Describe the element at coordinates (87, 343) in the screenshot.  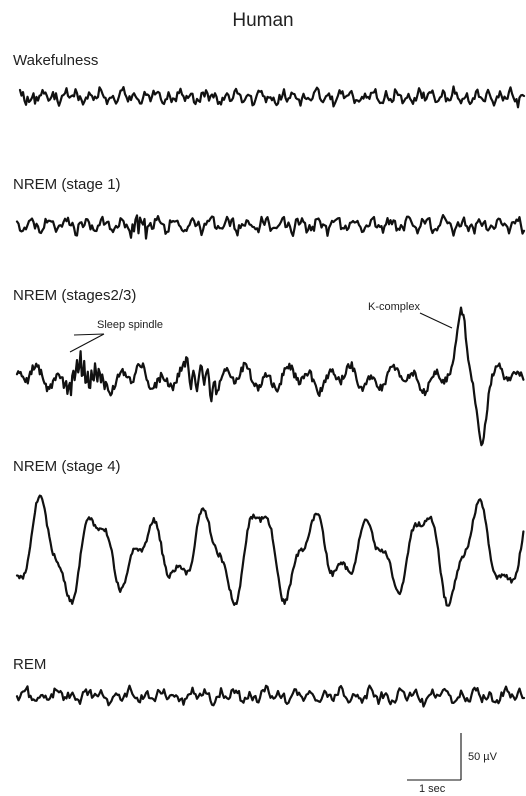
I see `sleep-spindle-pointer-tail` at that location.